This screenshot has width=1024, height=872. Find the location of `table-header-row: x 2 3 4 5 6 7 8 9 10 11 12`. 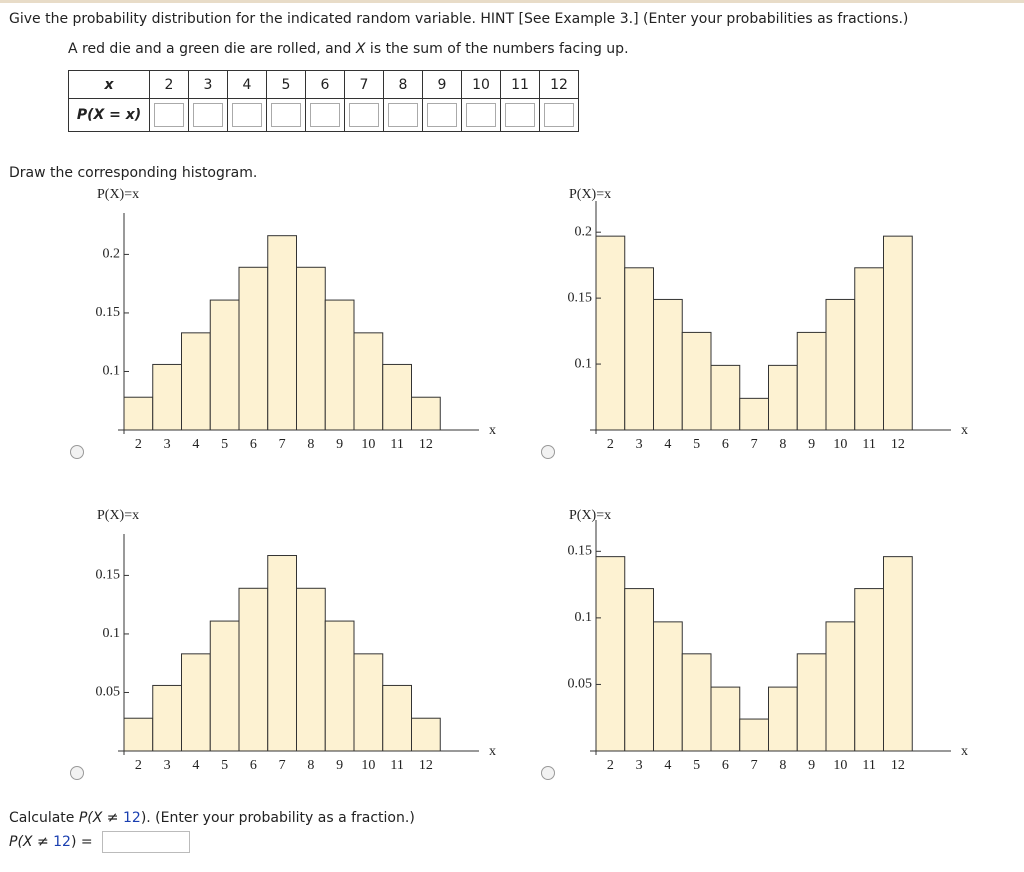

table-header-row: x 2 3 4 5 6 7 8 9 10 11 12 is located at coordinates (323, 84).